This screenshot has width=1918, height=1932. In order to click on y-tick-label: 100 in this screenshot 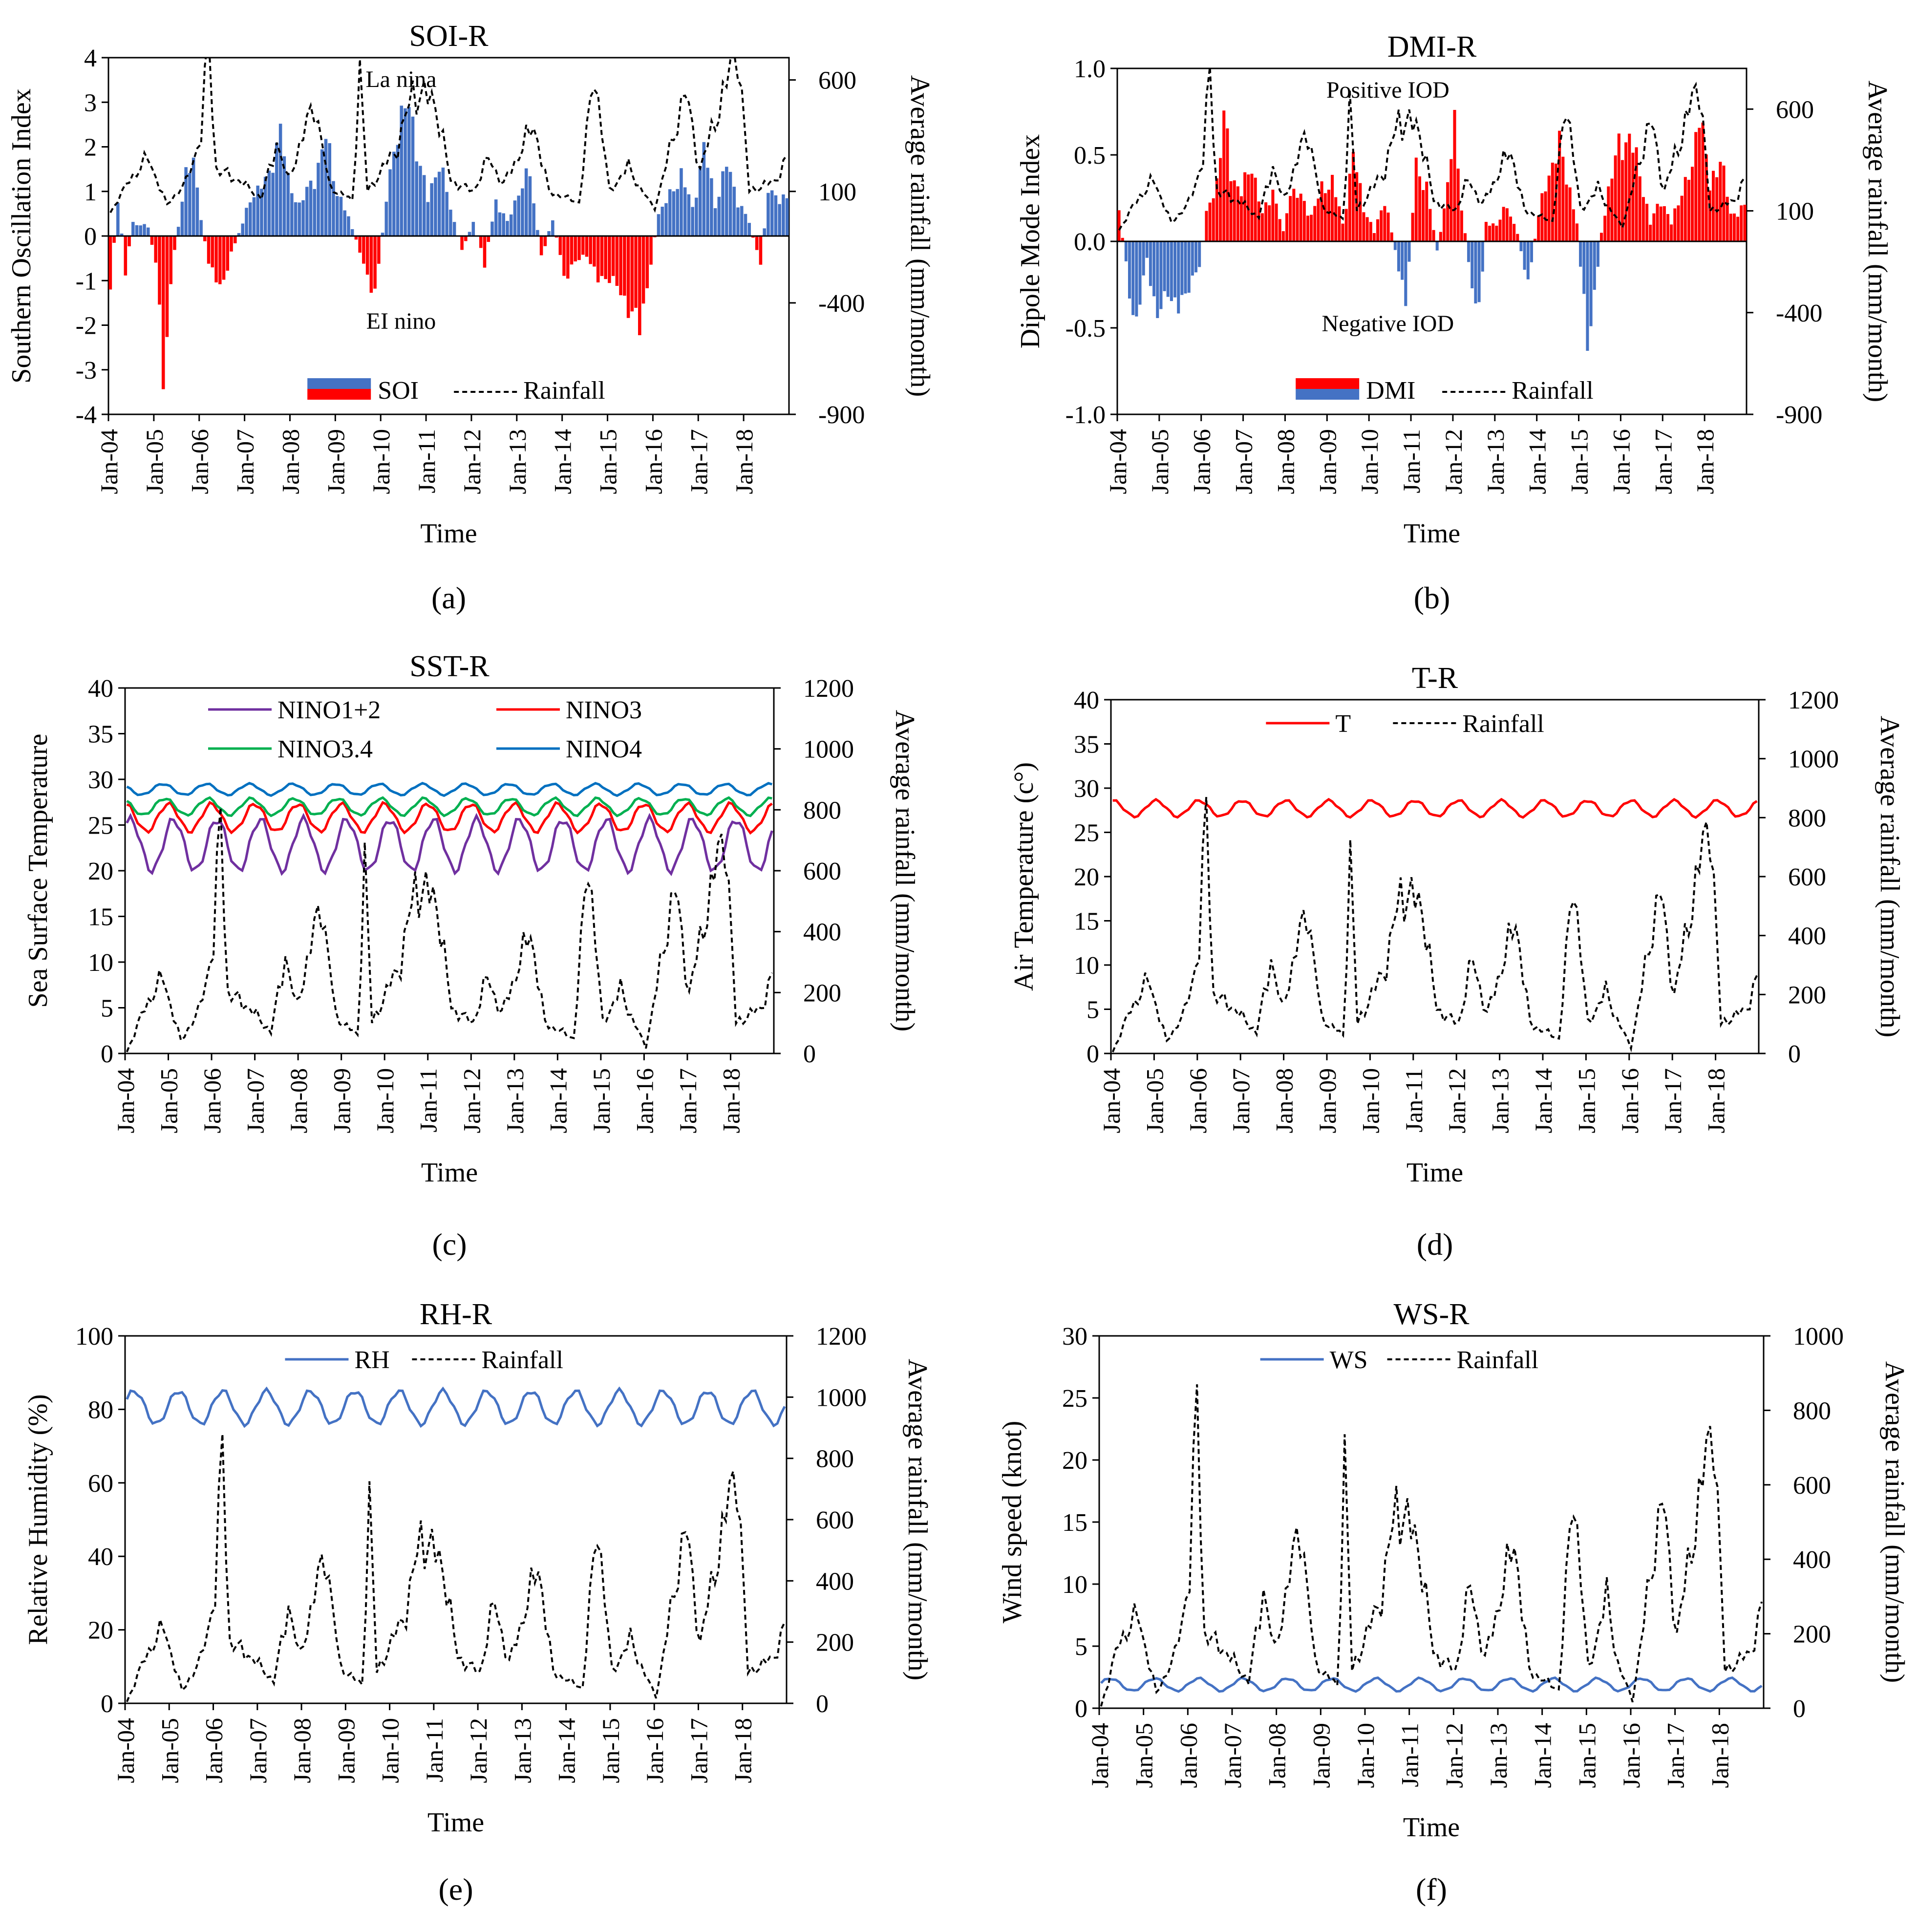, I will do `click(94, 1337)`.